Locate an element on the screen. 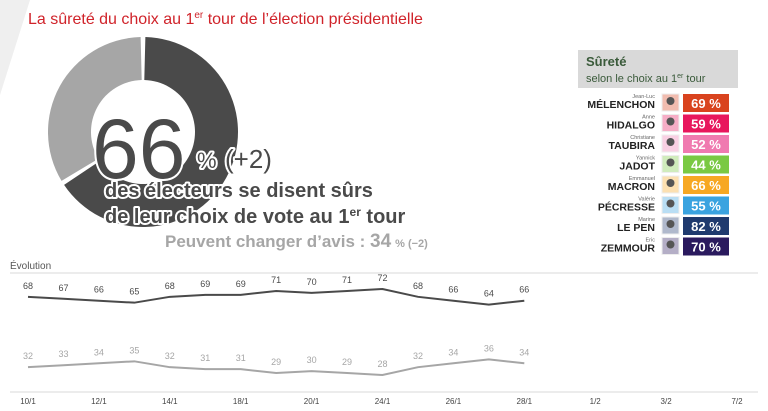 The height and width of the screenshot is (411, 768). title-sup: er is located at coordinates (199, 15).